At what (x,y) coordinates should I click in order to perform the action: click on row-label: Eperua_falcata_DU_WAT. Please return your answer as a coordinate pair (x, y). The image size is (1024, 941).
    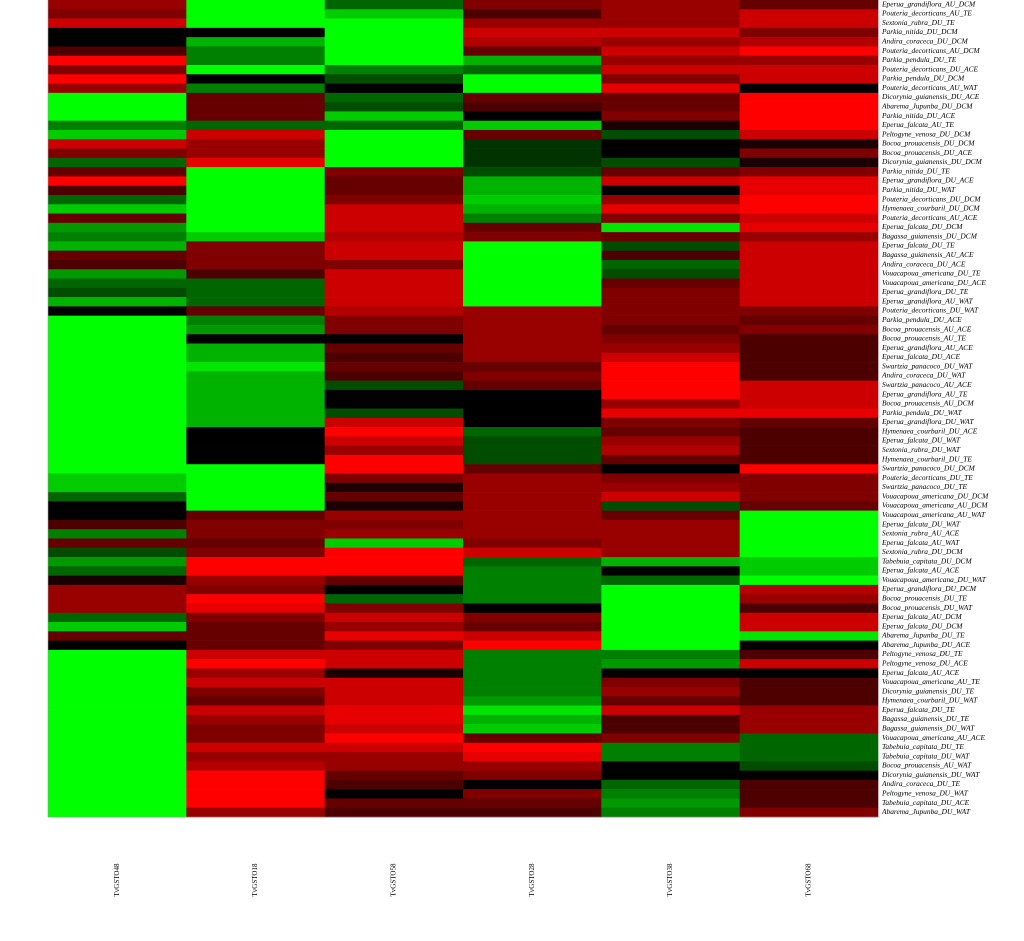
    Looking at the image, I should click on (921, 440).